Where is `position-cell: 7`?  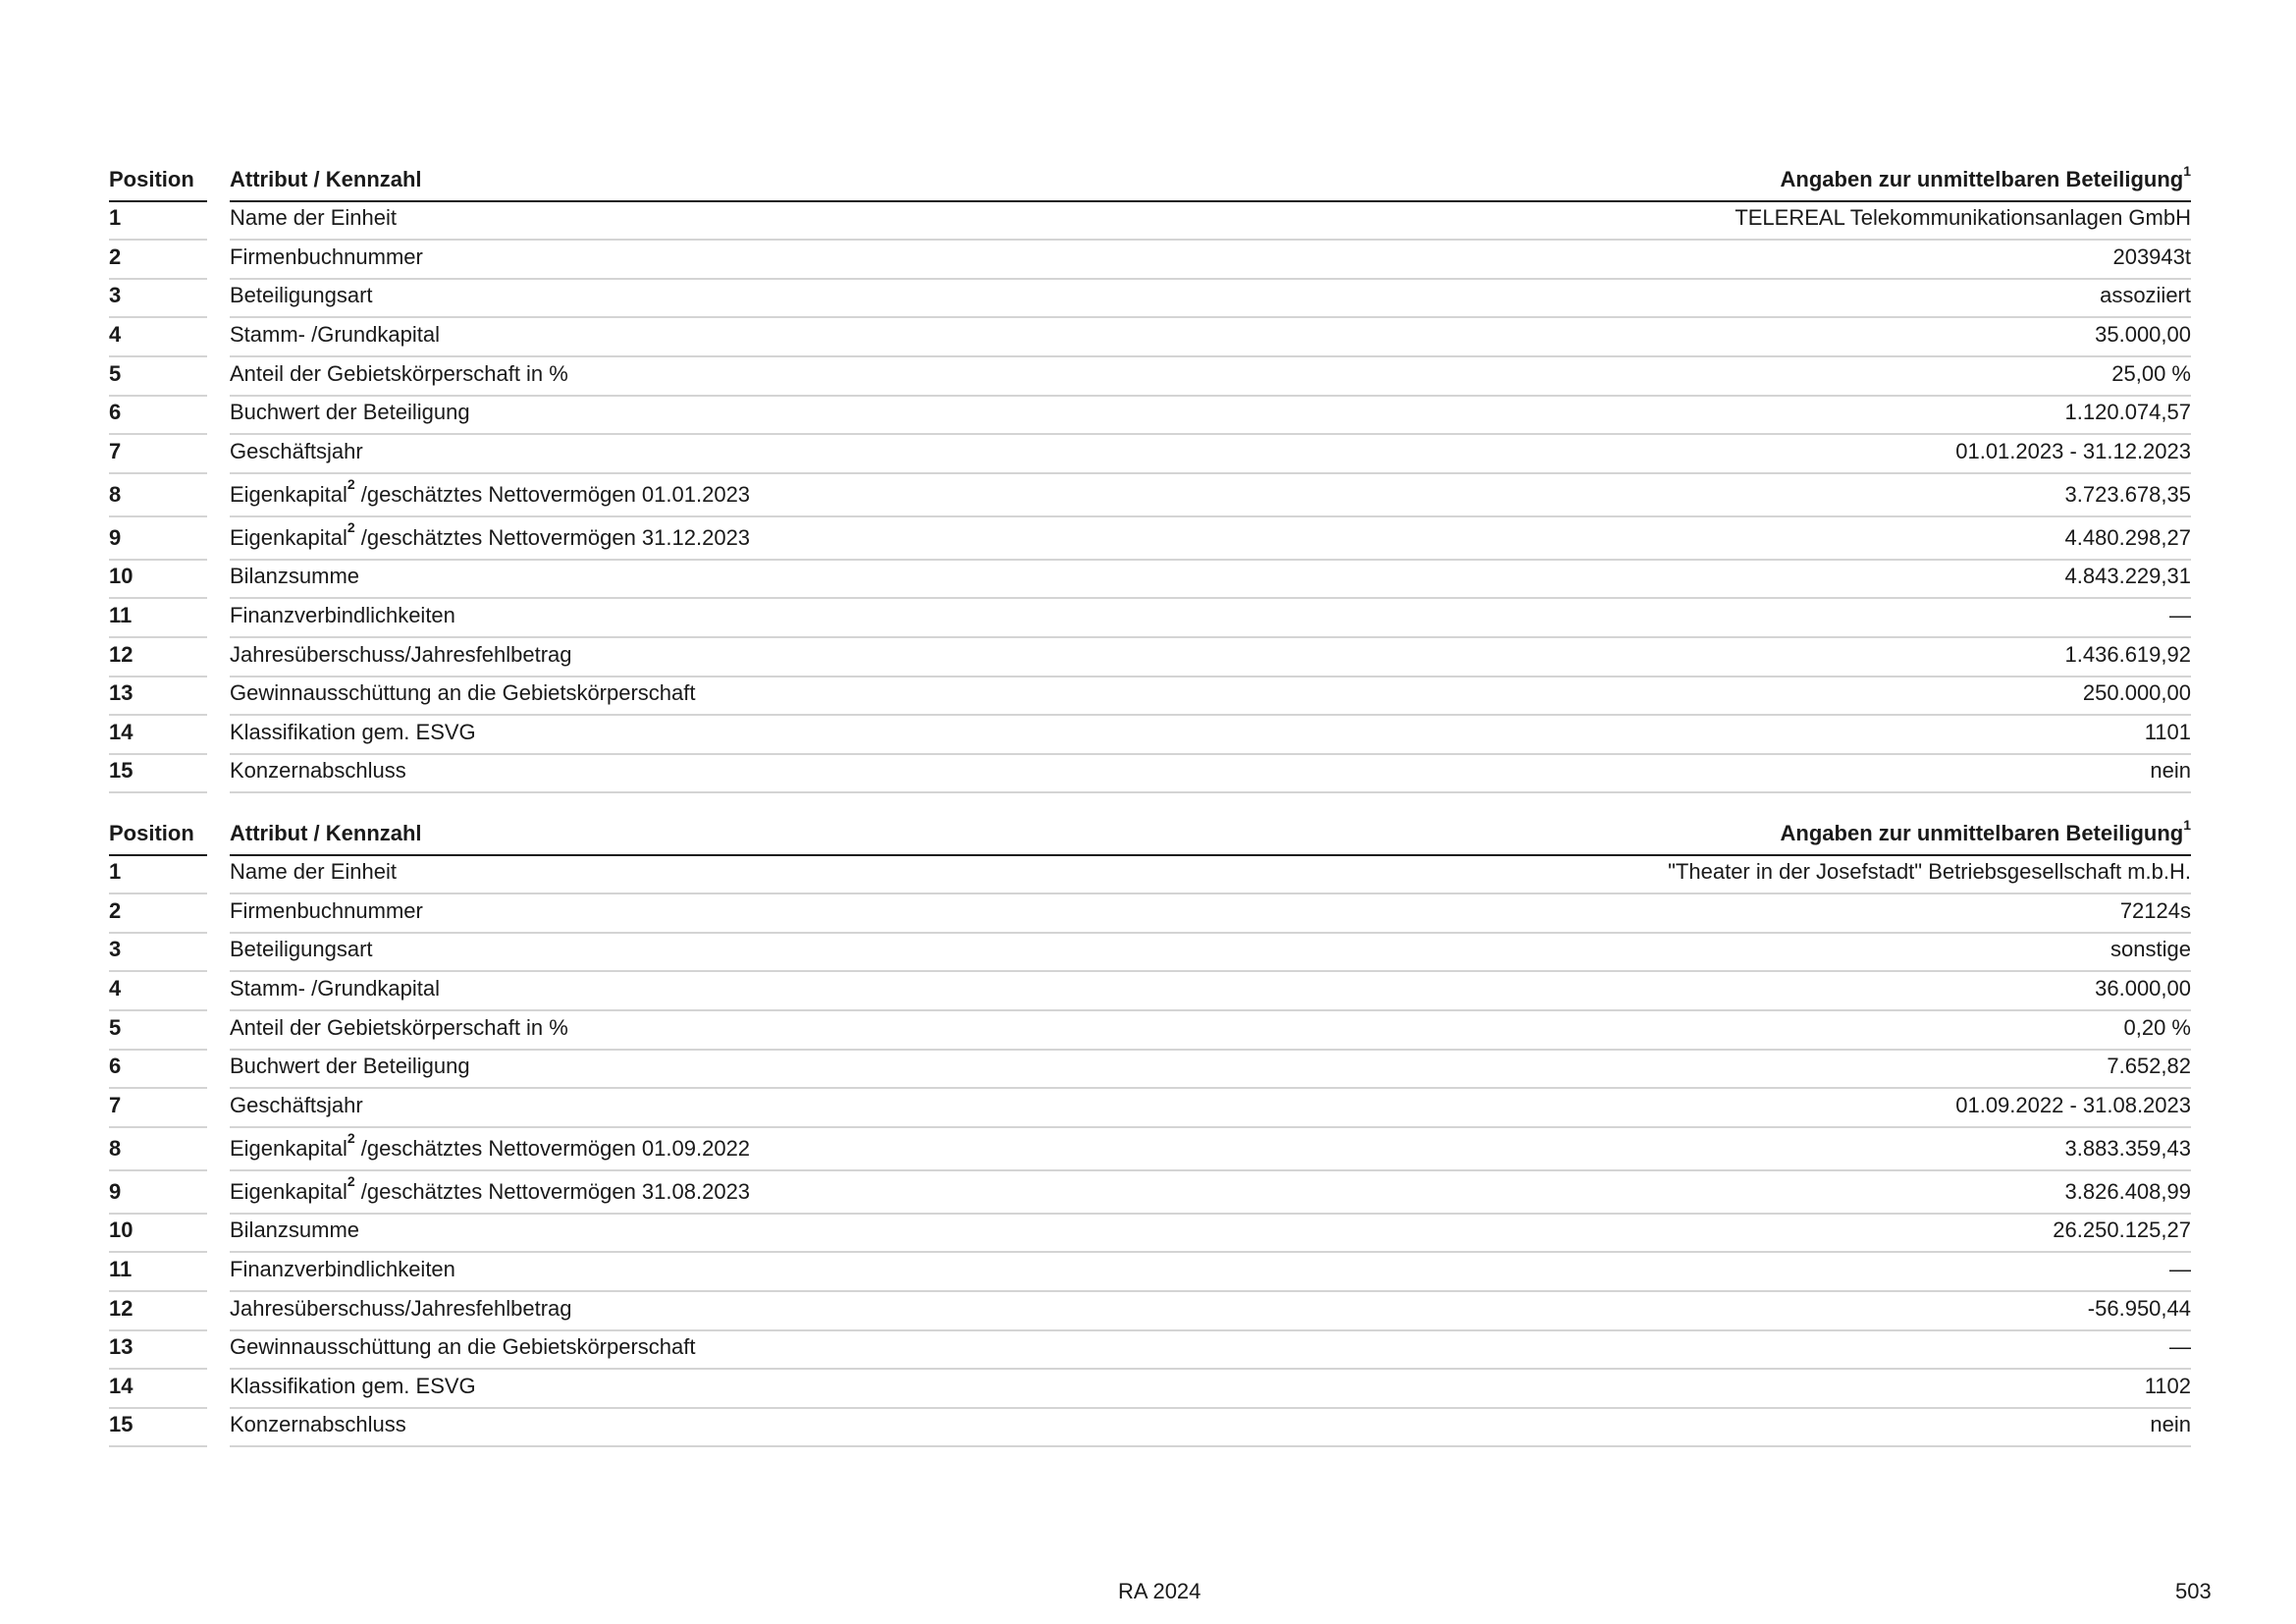
position-cell: 7 is located at coordinates (158, 1108).